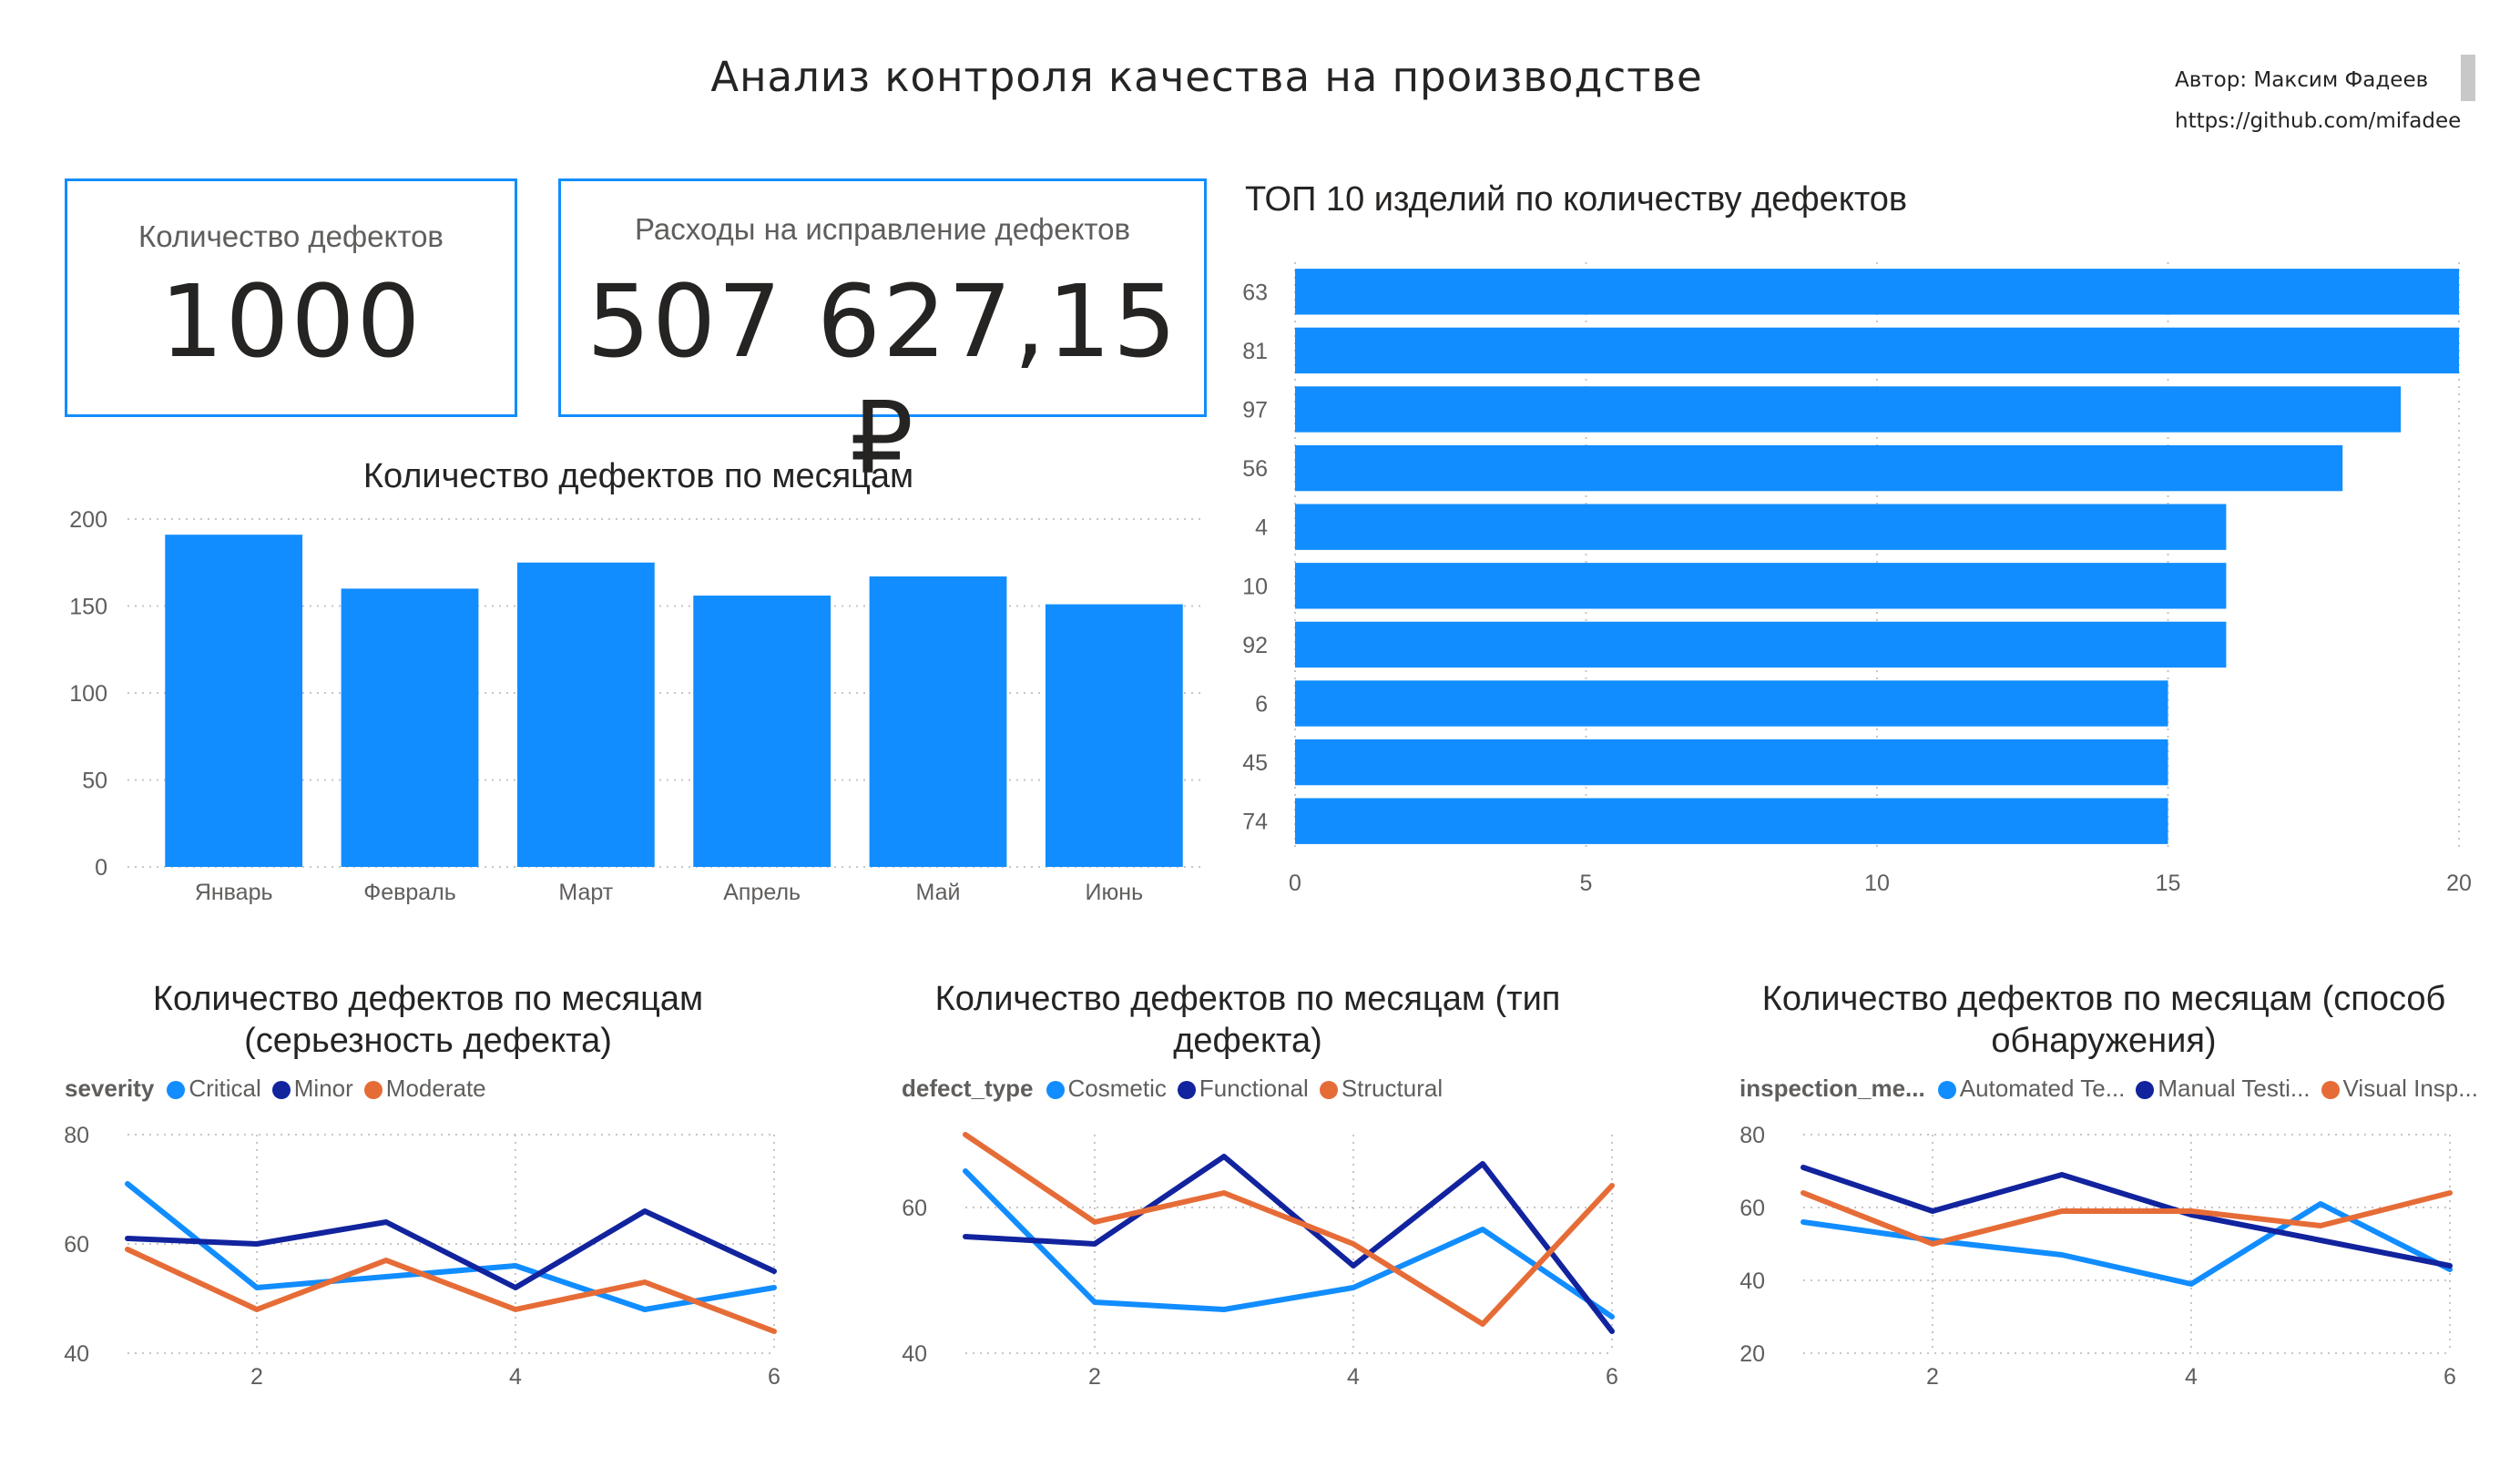 The width and height of the screenshot is (2520, 1457). I want to click on series-line-manualtesti, so click(2127, 1217).